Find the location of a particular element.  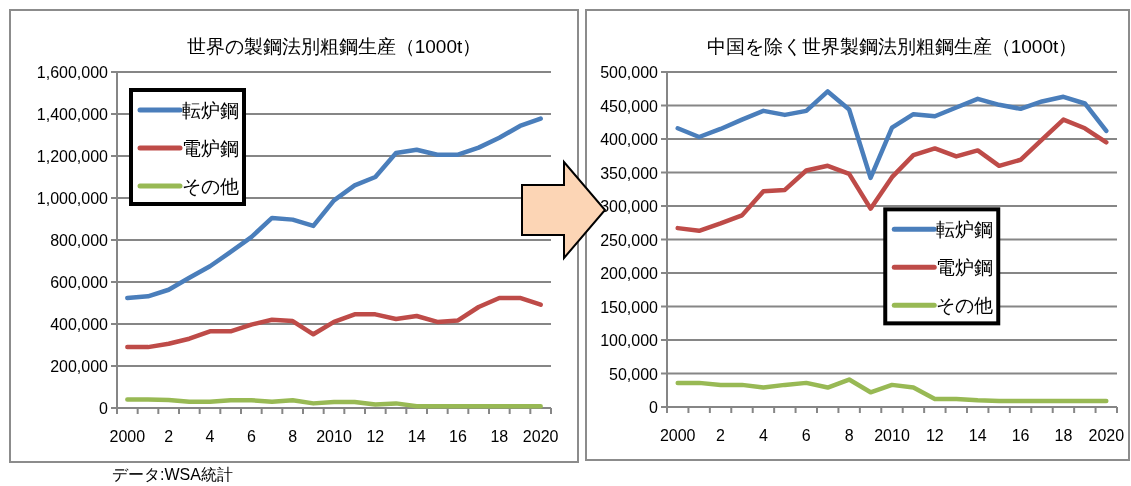

y-tick-label: 800,000 is located at coordinates (79, 240).